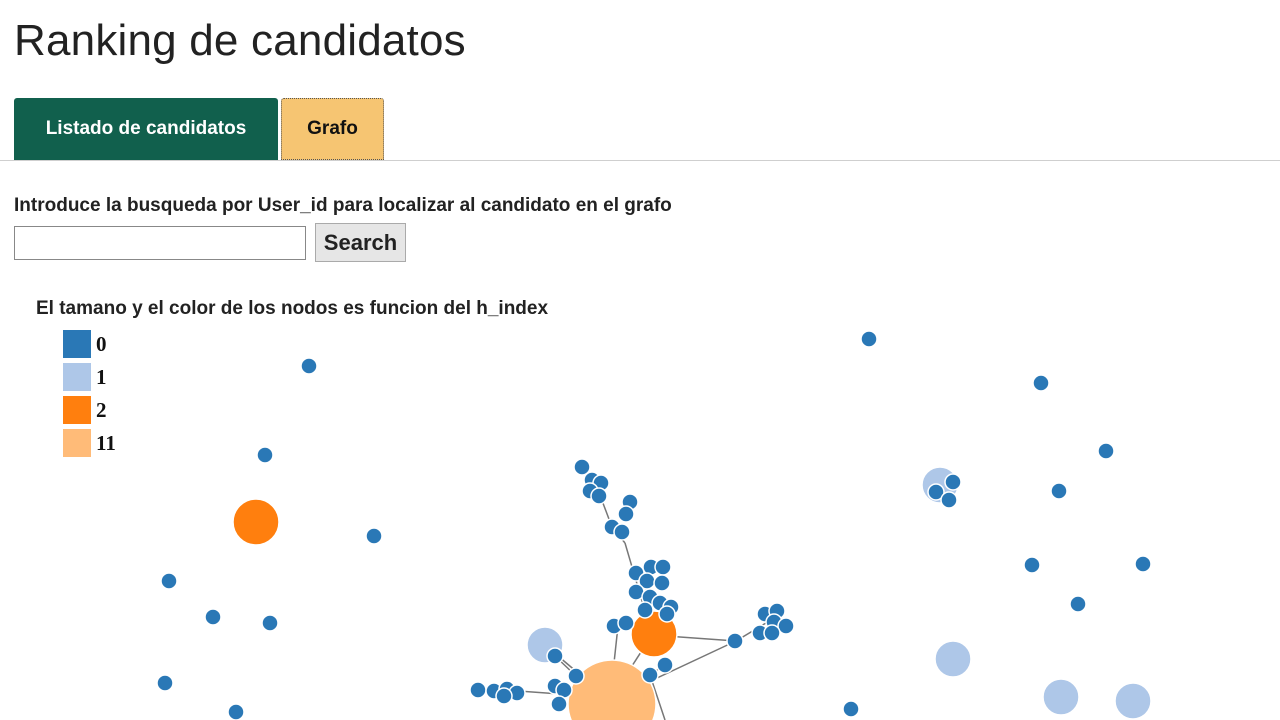  What do you see at coordinates (101, 344) in the screenshot?
I see `legend-label-0: 0` at bounding box center [101, 344].